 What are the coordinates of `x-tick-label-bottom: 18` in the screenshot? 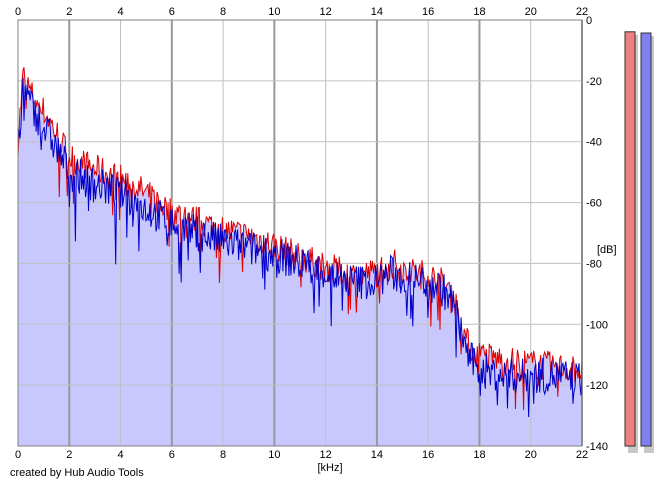 It's located at (479, 455).